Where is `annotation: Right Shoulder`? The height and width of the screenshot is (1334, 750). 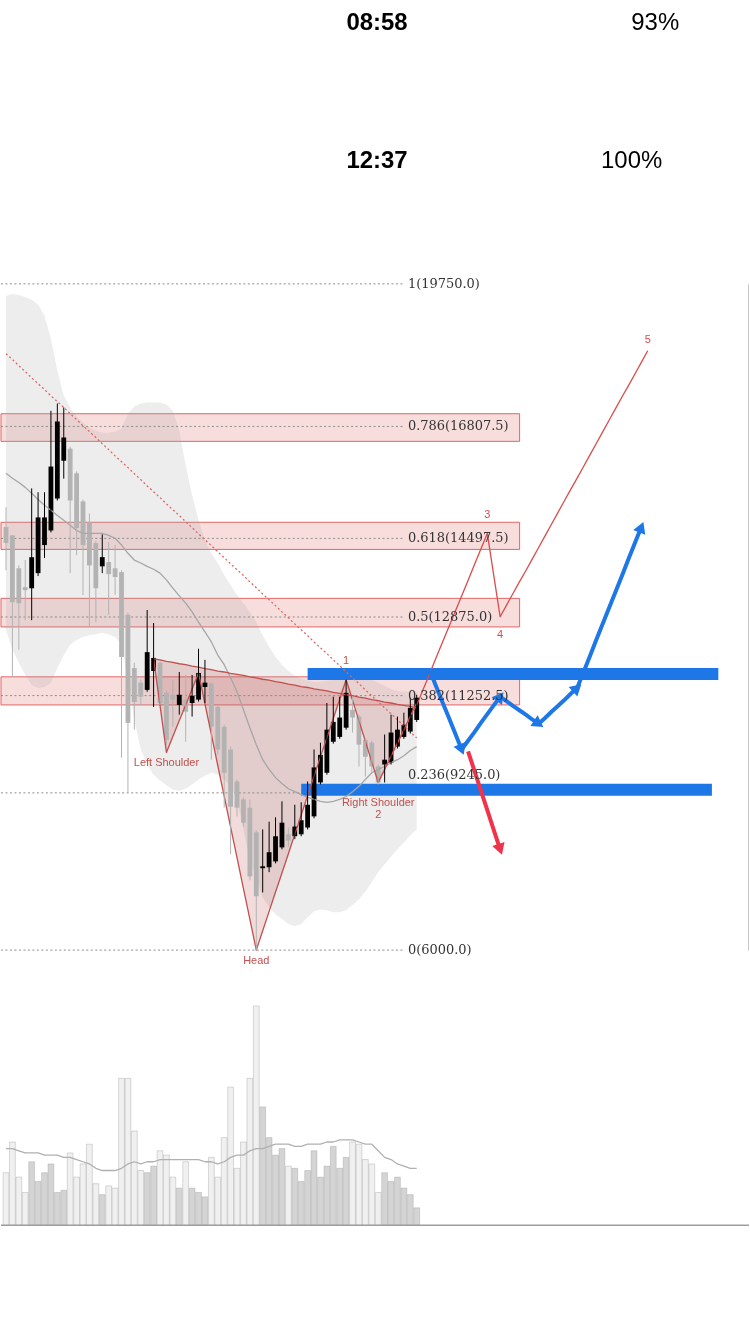
annotation: Right Shoulder is located at coordinates (378, 801).